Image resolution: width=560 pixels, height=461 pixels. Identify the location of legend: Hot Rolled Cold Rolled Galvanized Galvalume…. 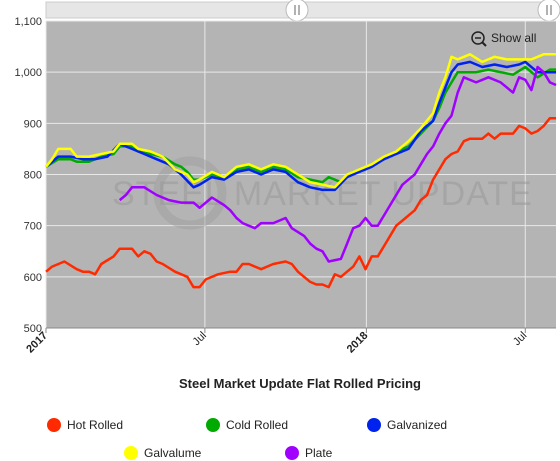
(247, 439).